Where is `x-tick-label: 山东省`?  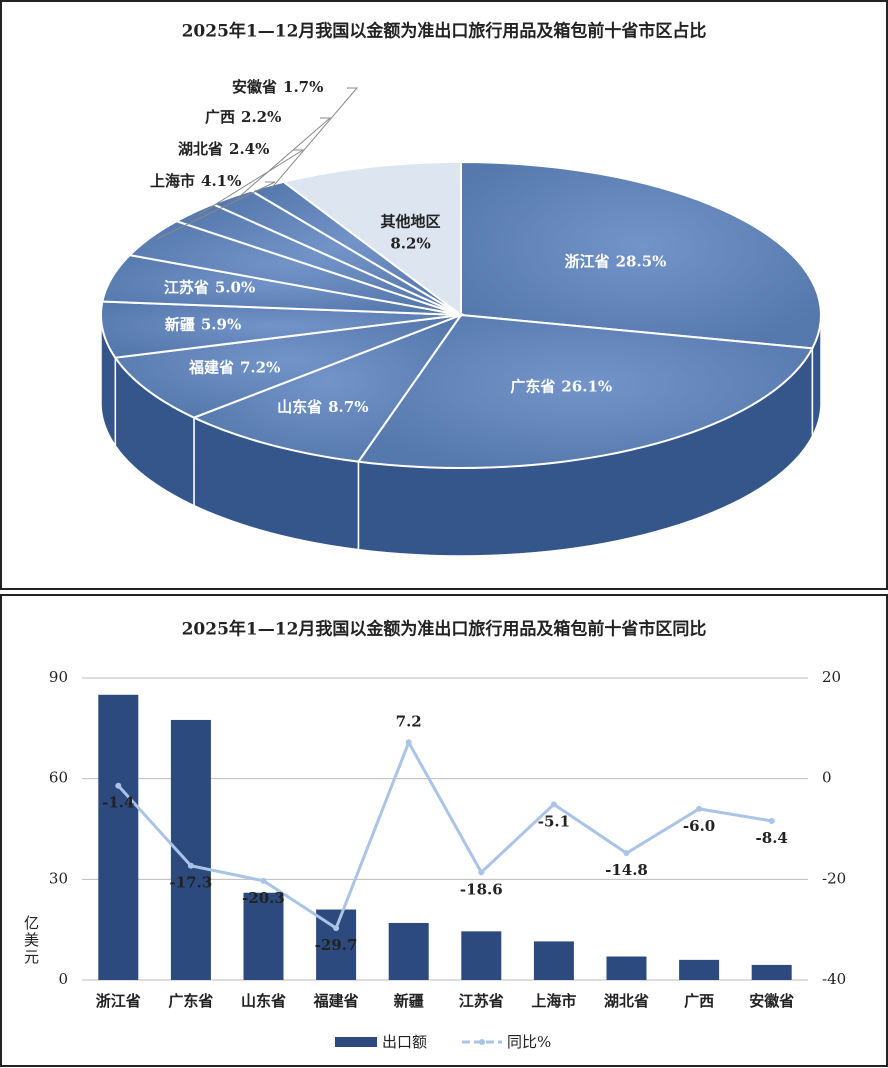
x-tick-label: 山东省 is located at coordinates (263, 1001).